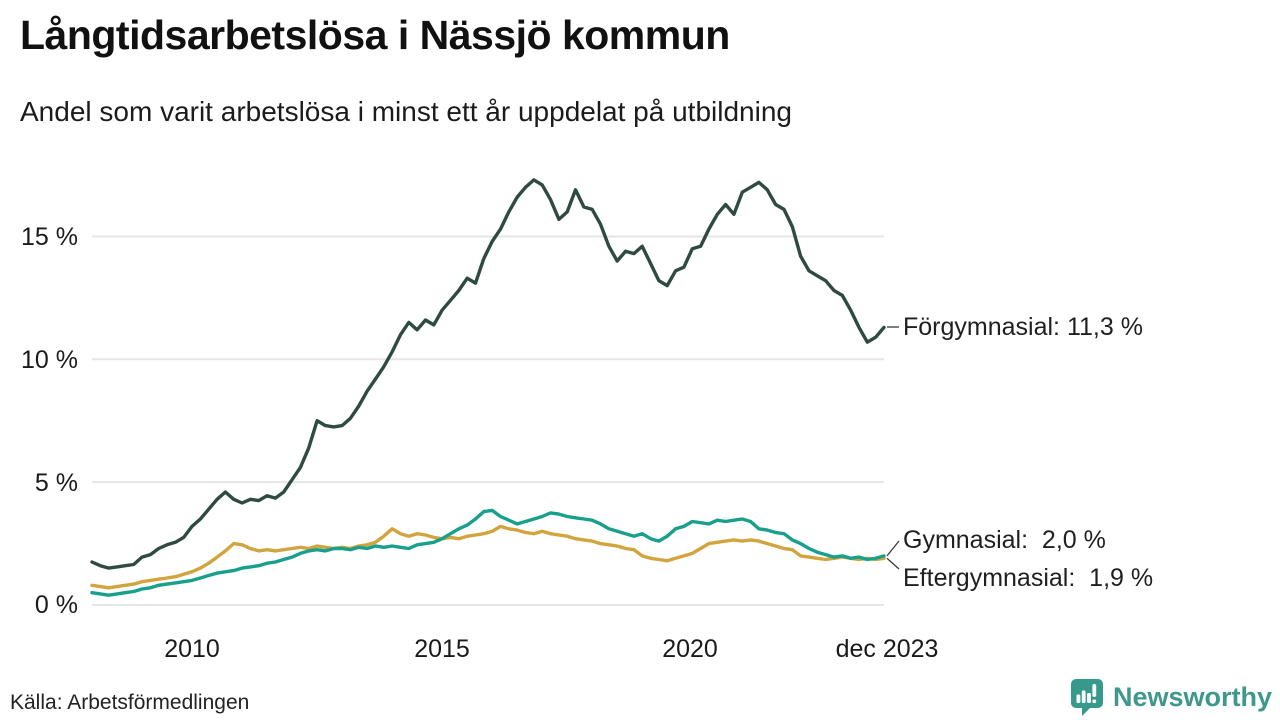  I want to click on label-leader-eftergymnasial, so click(893, 563).